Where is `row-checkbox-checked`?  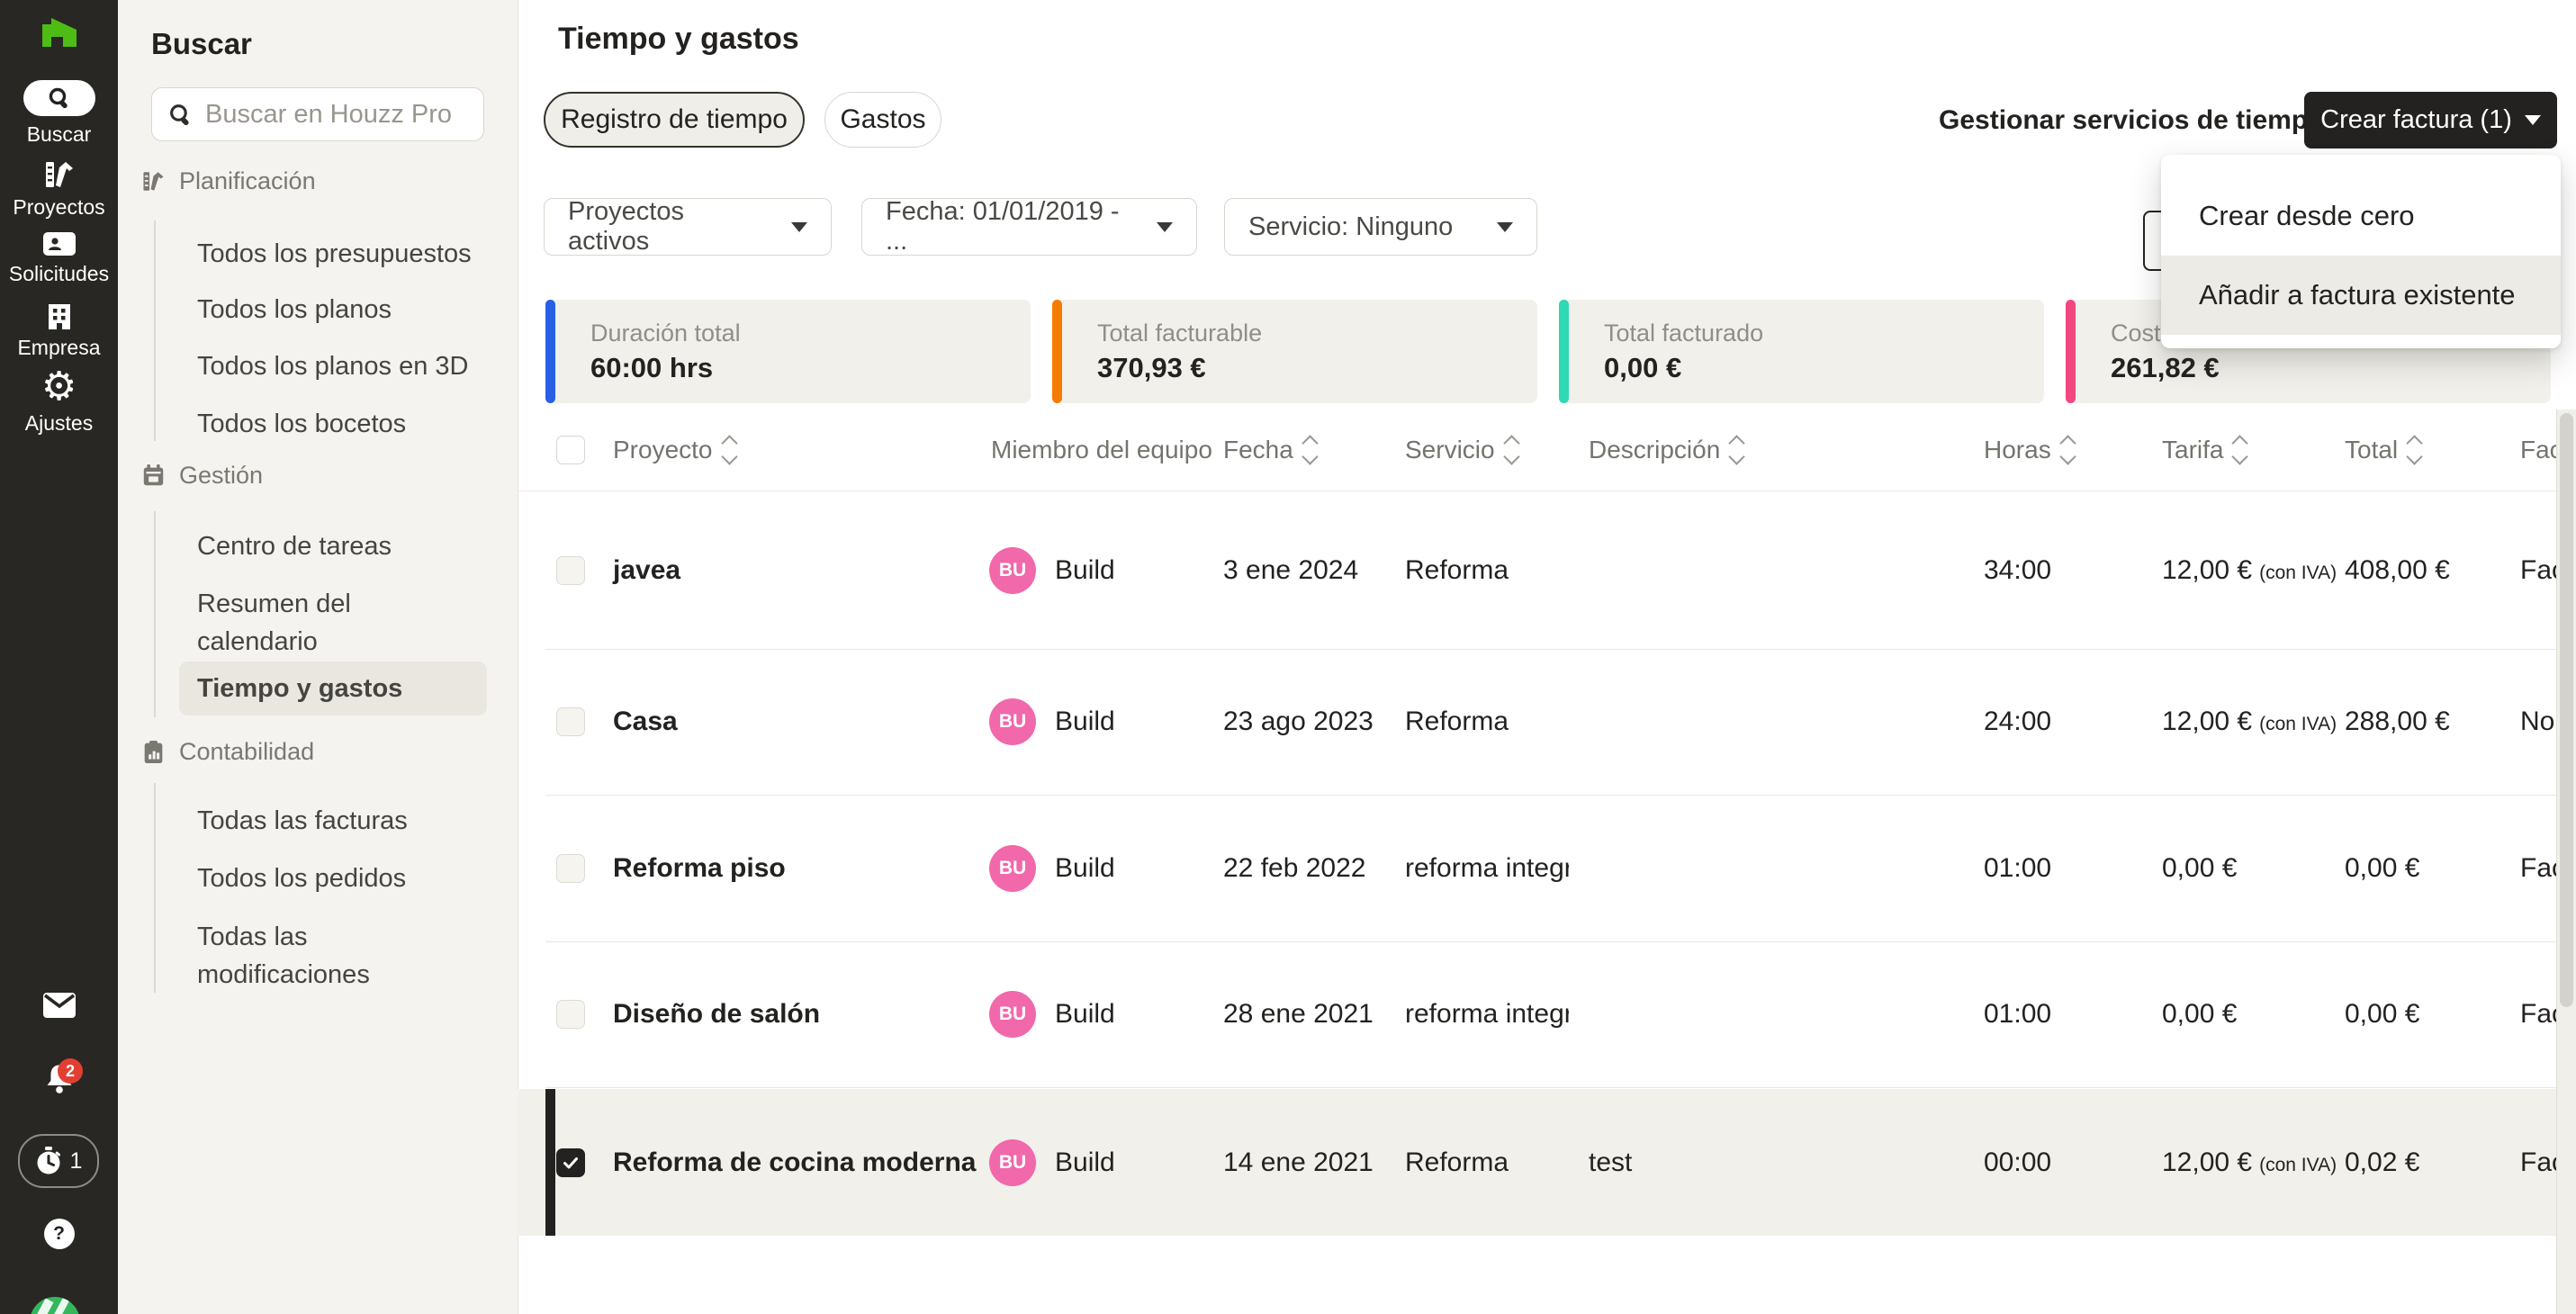
row-checkbox-checked is located at coordinates (570, 1162).